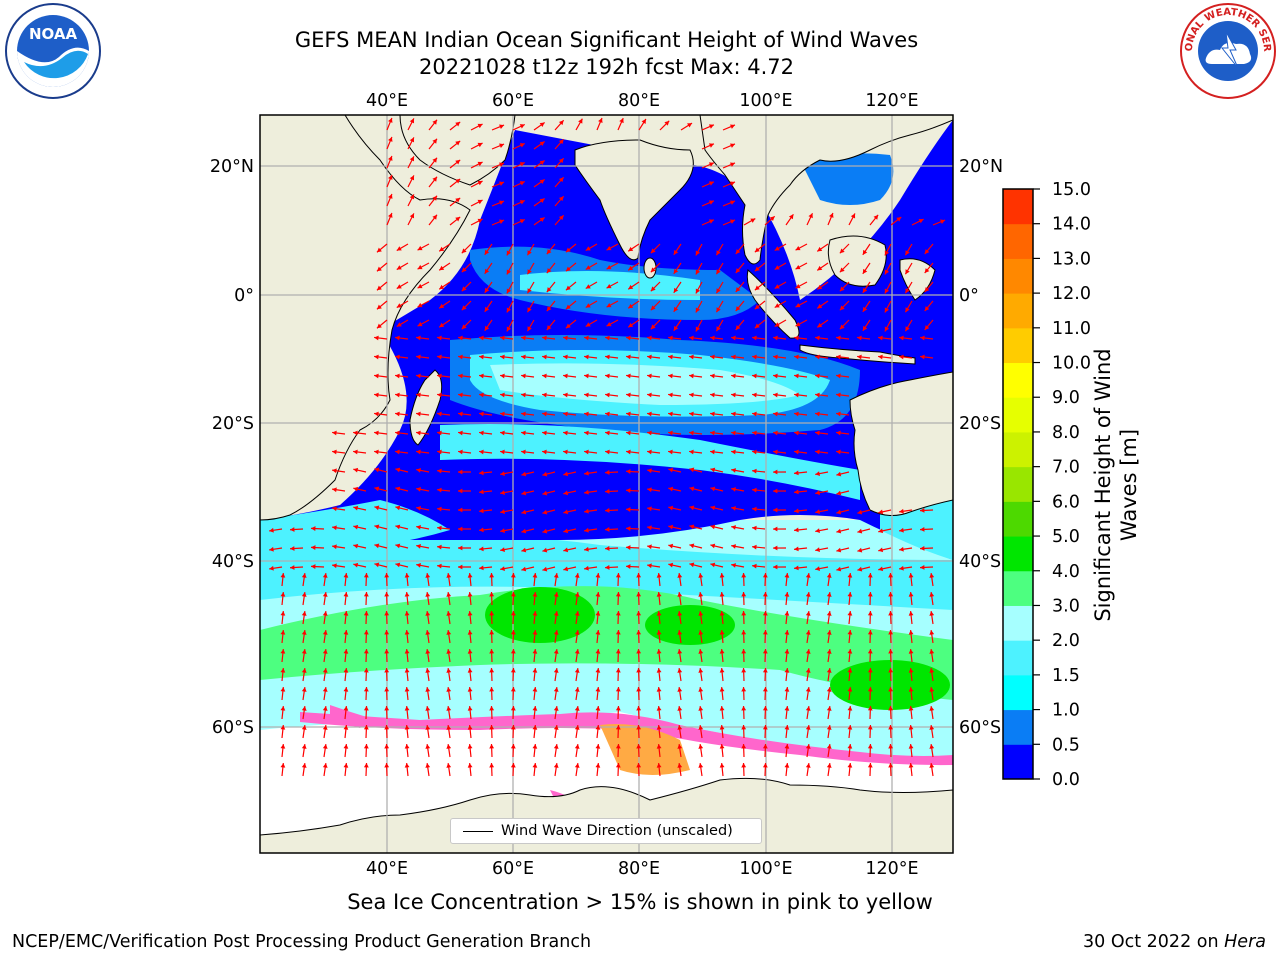 Image resolution: width=1280 pixels, height=960 pixels. Describe the element at coordinates (1066, 711) in the screenshot. I see `colorbar-tick-label: 1.0` at that location.